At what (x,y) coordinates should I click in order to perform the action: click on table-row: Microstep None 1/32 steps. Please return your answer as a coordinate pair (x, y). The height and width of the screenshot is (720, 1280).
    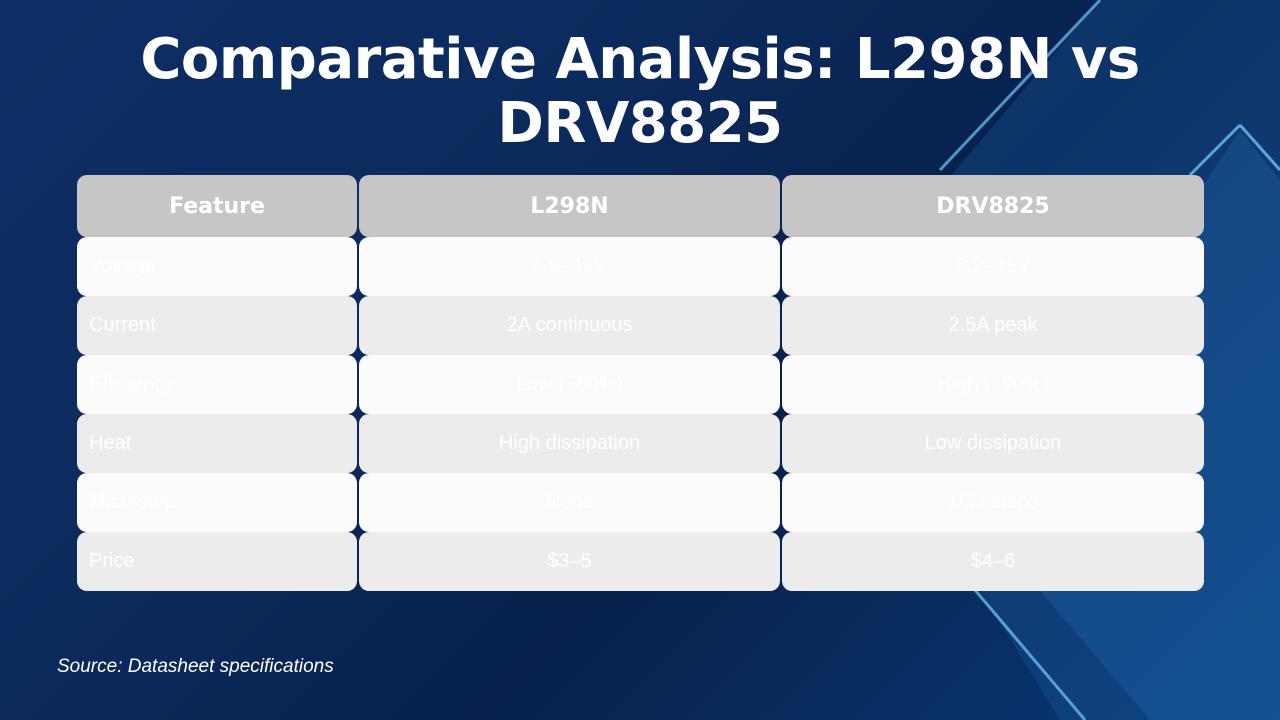
    Looking at the image, I should click on (640, 502).